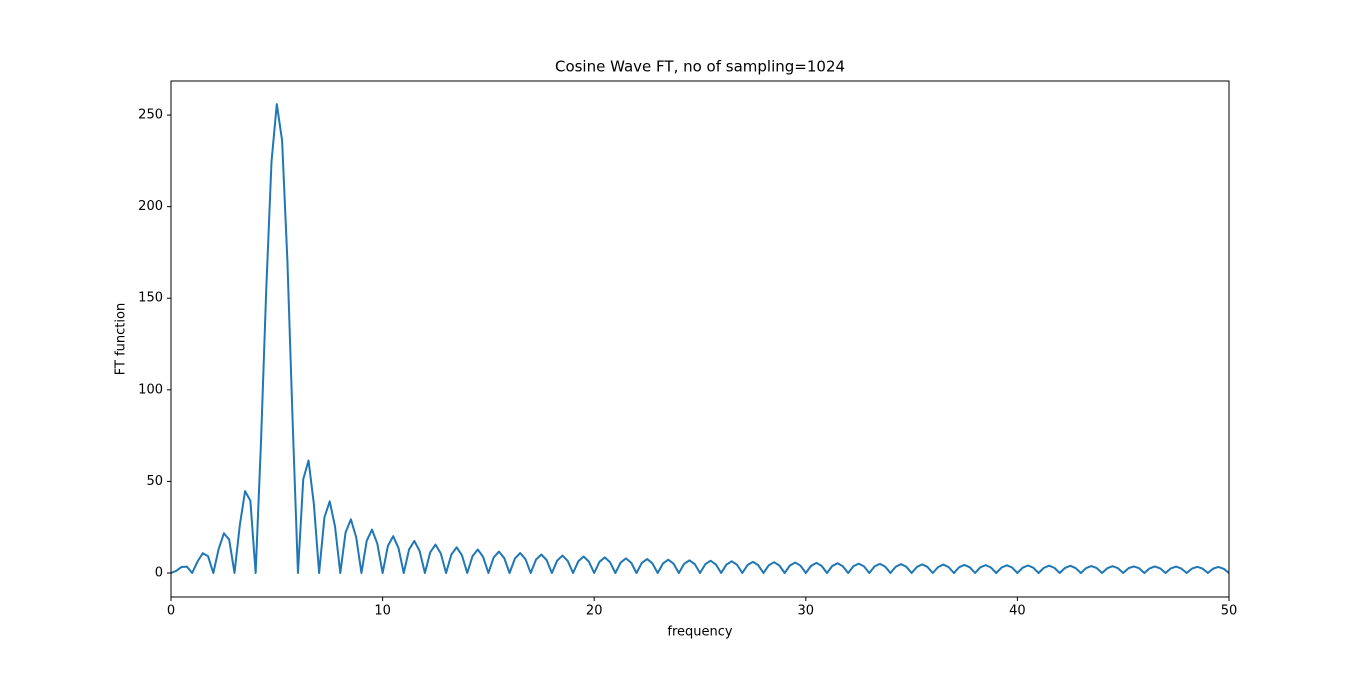  Describe the element at coordinates (700, 67) in the screenshot. I see `chart-title: Cosine Wave FT, no of sampling=1024` at that location.